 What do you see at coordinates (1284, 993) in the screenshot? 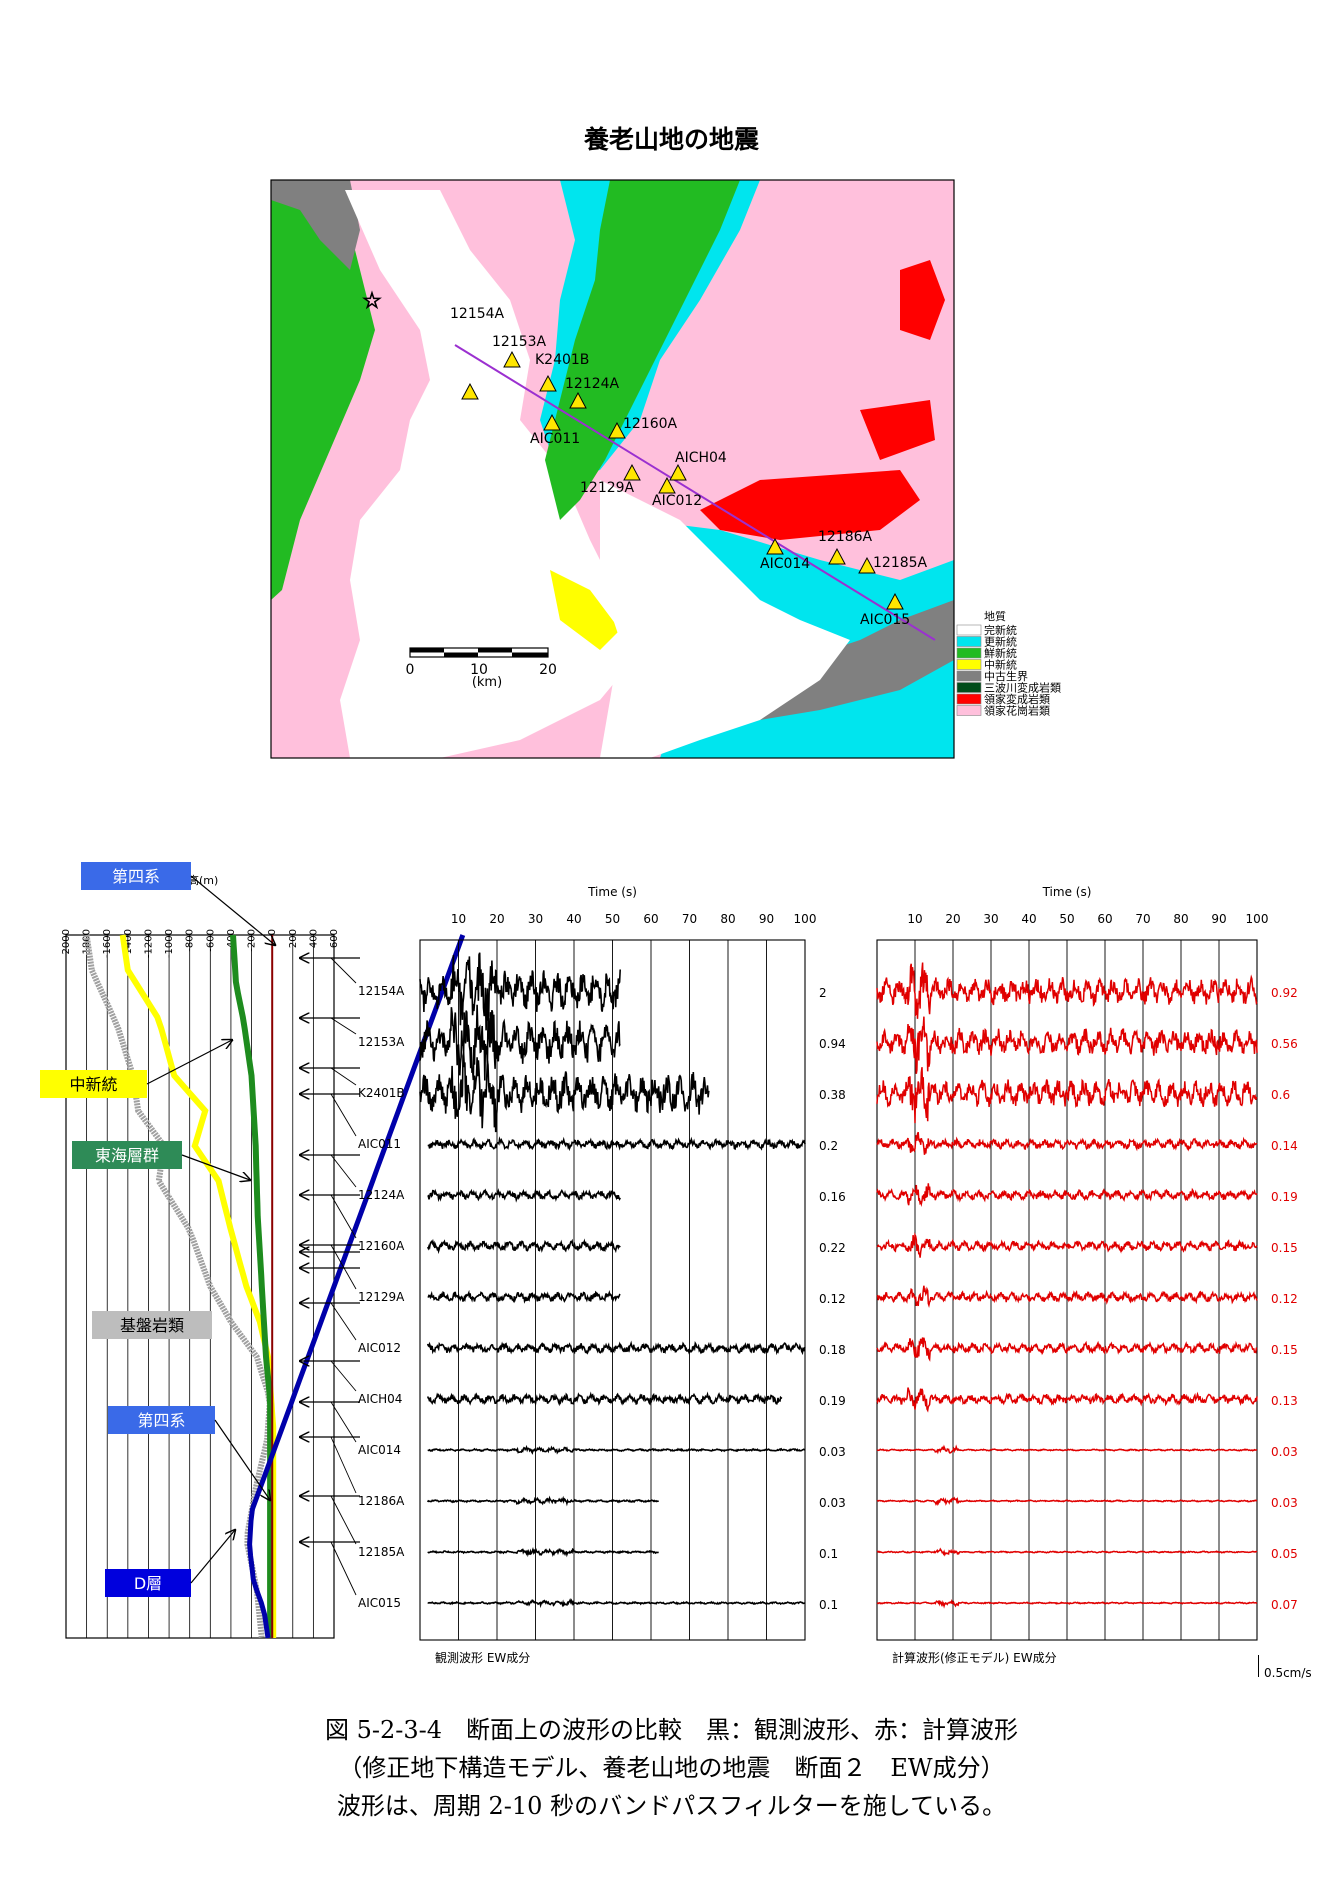
I see `trace-amplitude: 0.92` at bounding box center [1284, 993].